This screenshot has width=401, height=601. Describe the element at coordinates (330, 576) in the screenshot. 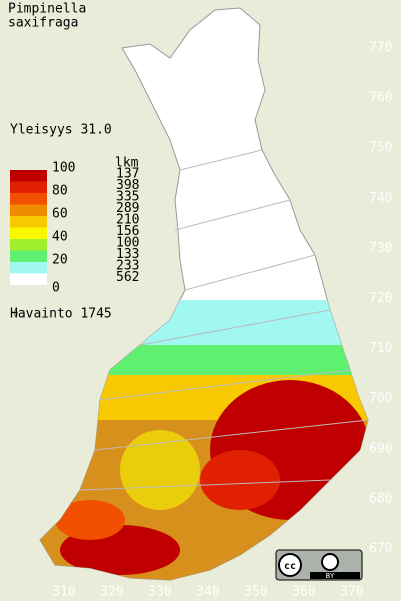

I see `license-text: BY` at that location.